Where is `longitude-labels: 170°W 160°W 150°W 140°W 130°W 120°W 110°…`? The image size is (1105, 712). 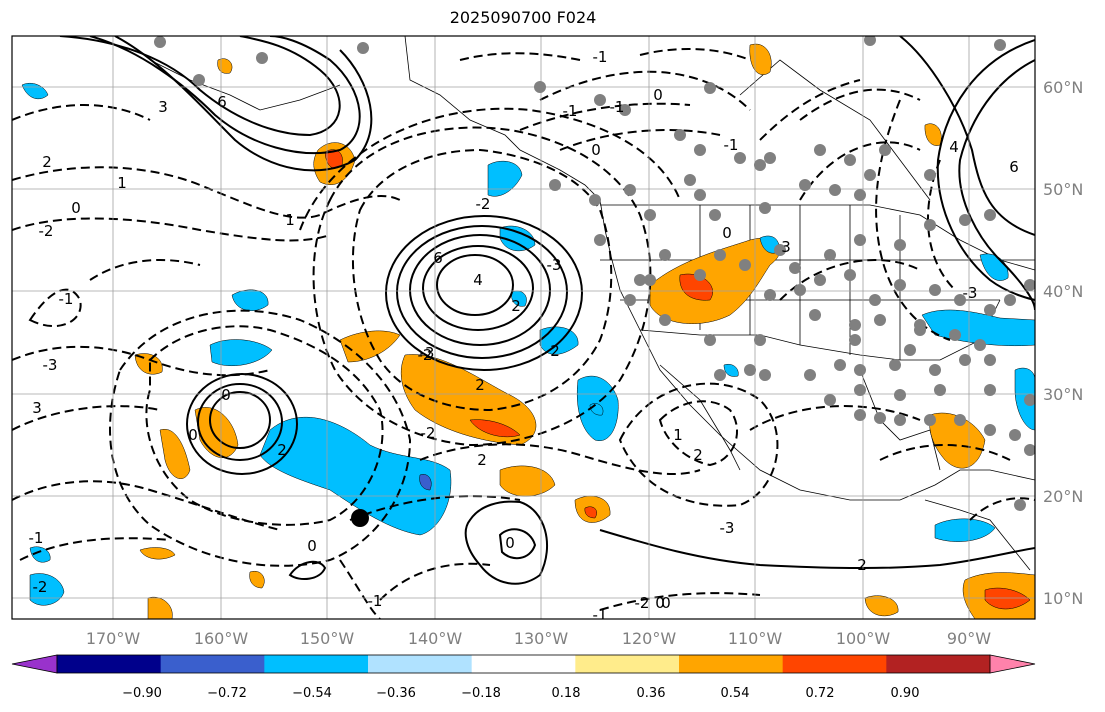 longitude-labels: 170°W 160°W 150°W 140°W 130°W 120°W 110°… is located at coordinates (538, 638).